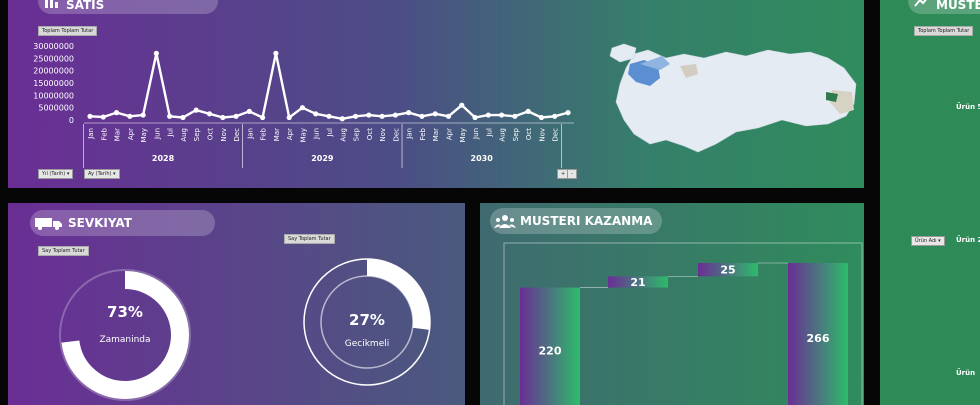 The width and height of the screenshot is (980, 405). Describe the element at coordinates (102, 174) in the screenshot. I see `month-filter-button: Ay (Tarih) ▾` at that location.